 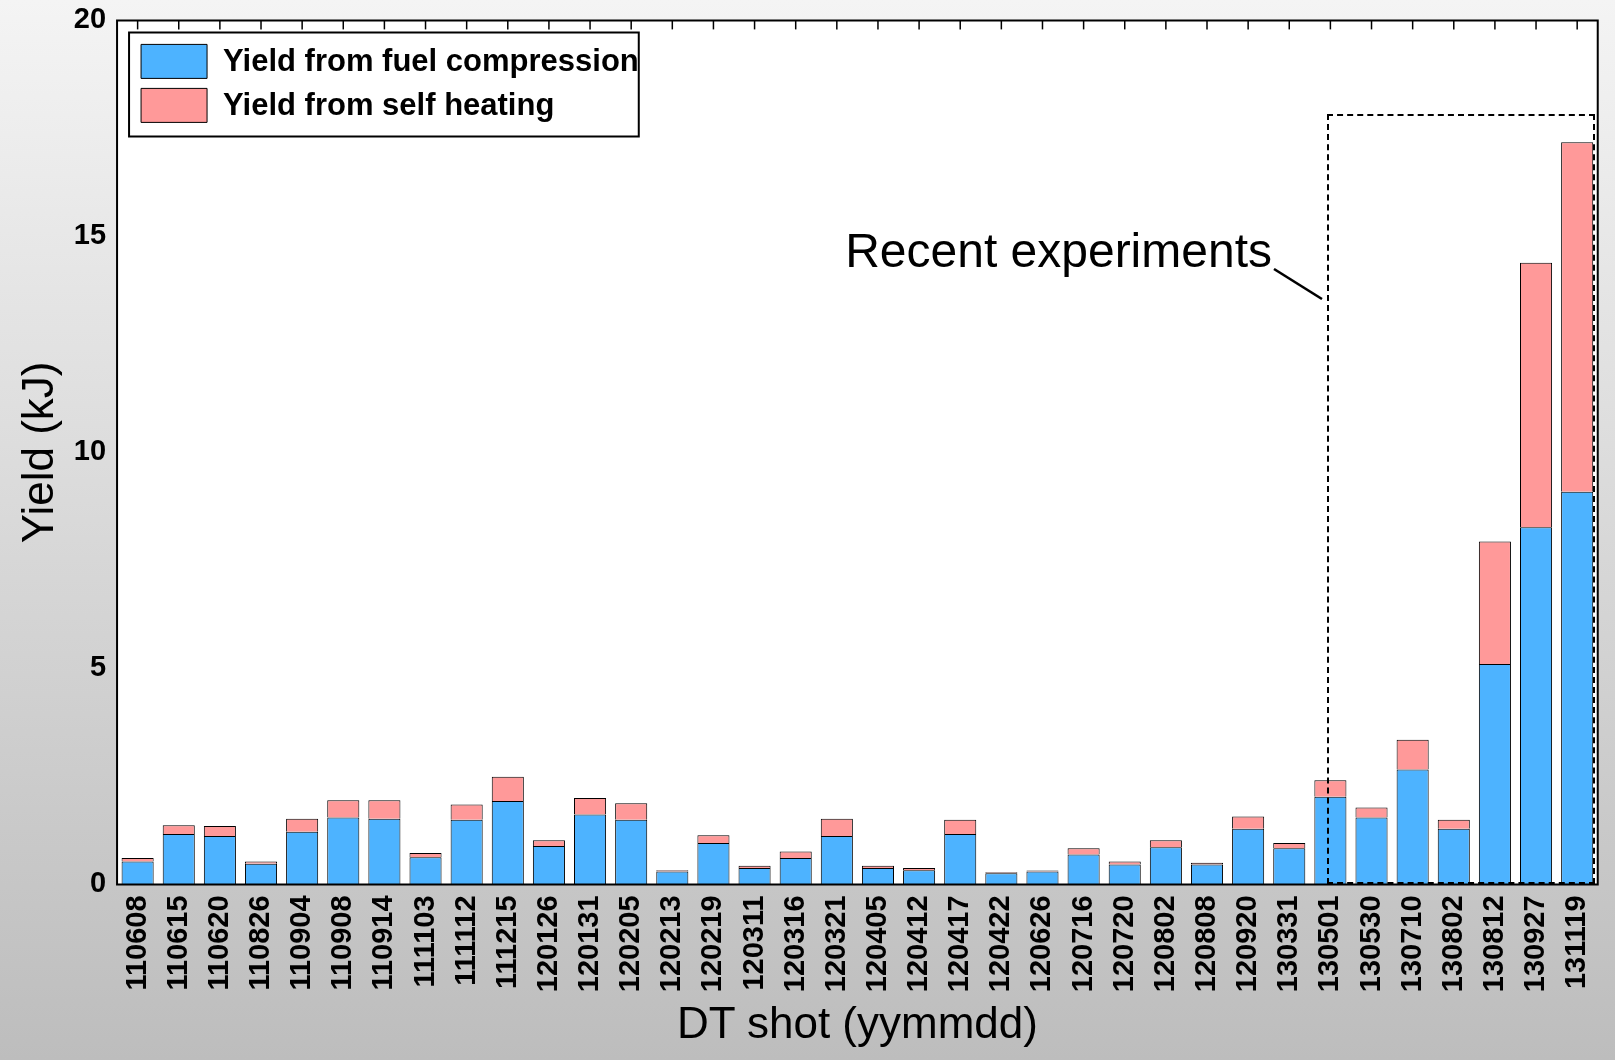 What do you see at coordinates (629, 944) in the screenshot?
I see `x-tick-label: 120205` at bounding box center [629, 944].